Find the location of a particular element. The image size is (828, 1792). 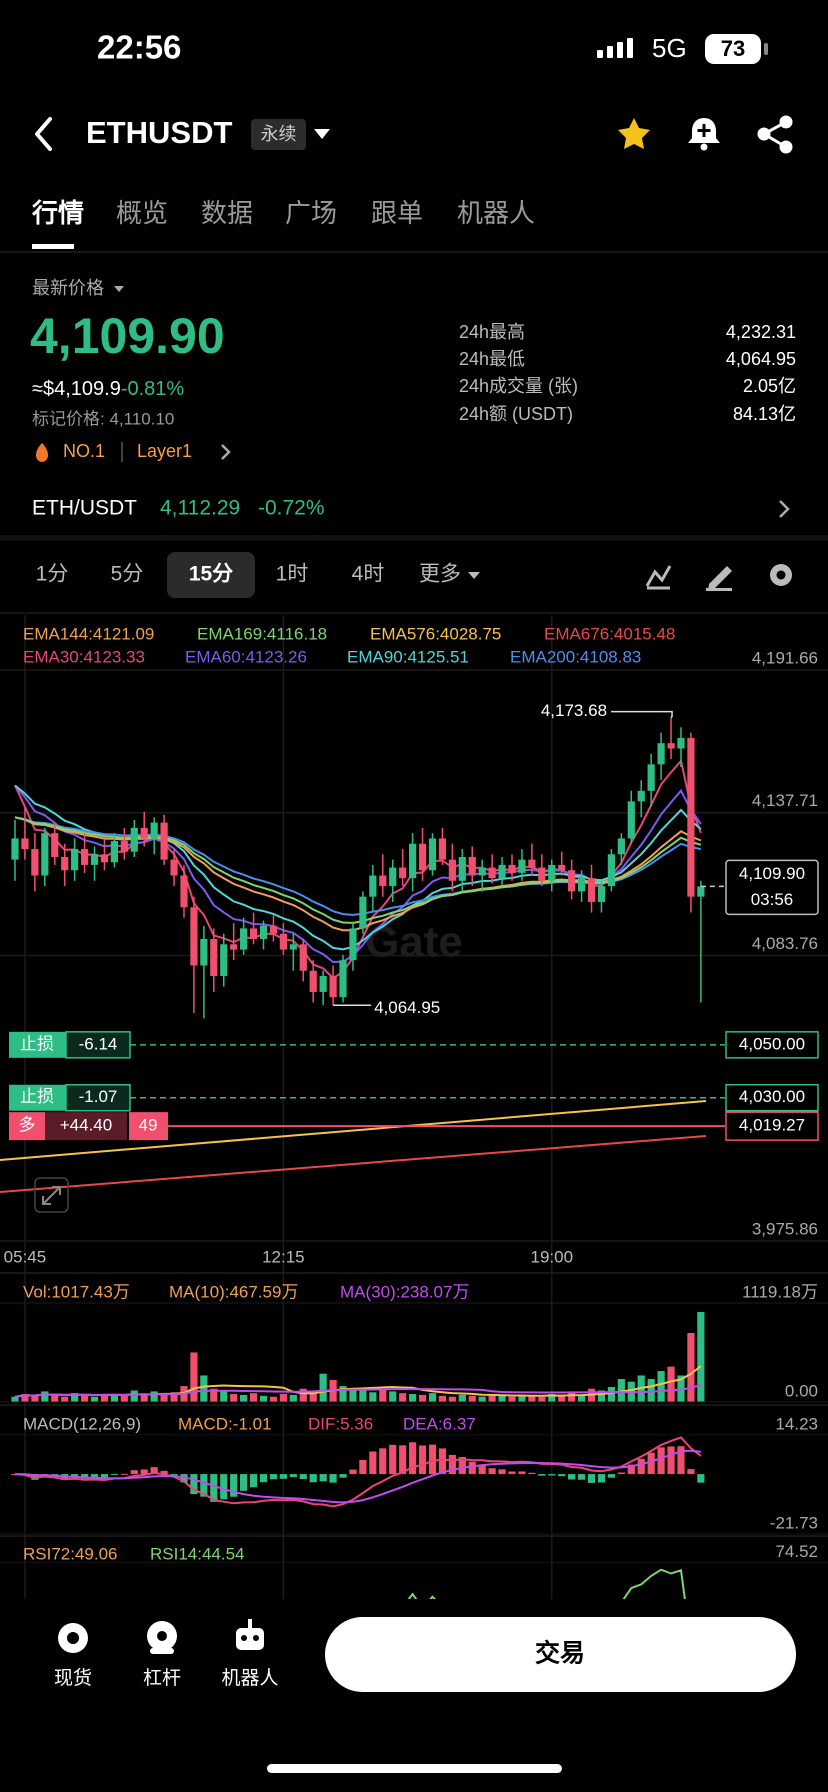

spot-change: -0.72% is located at coordinates (291, 508).